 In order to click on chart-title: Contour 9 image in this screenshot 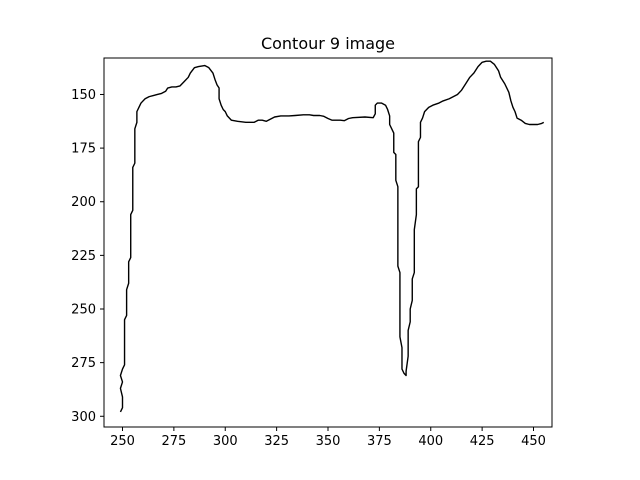, I will do `click(328, 43)`.